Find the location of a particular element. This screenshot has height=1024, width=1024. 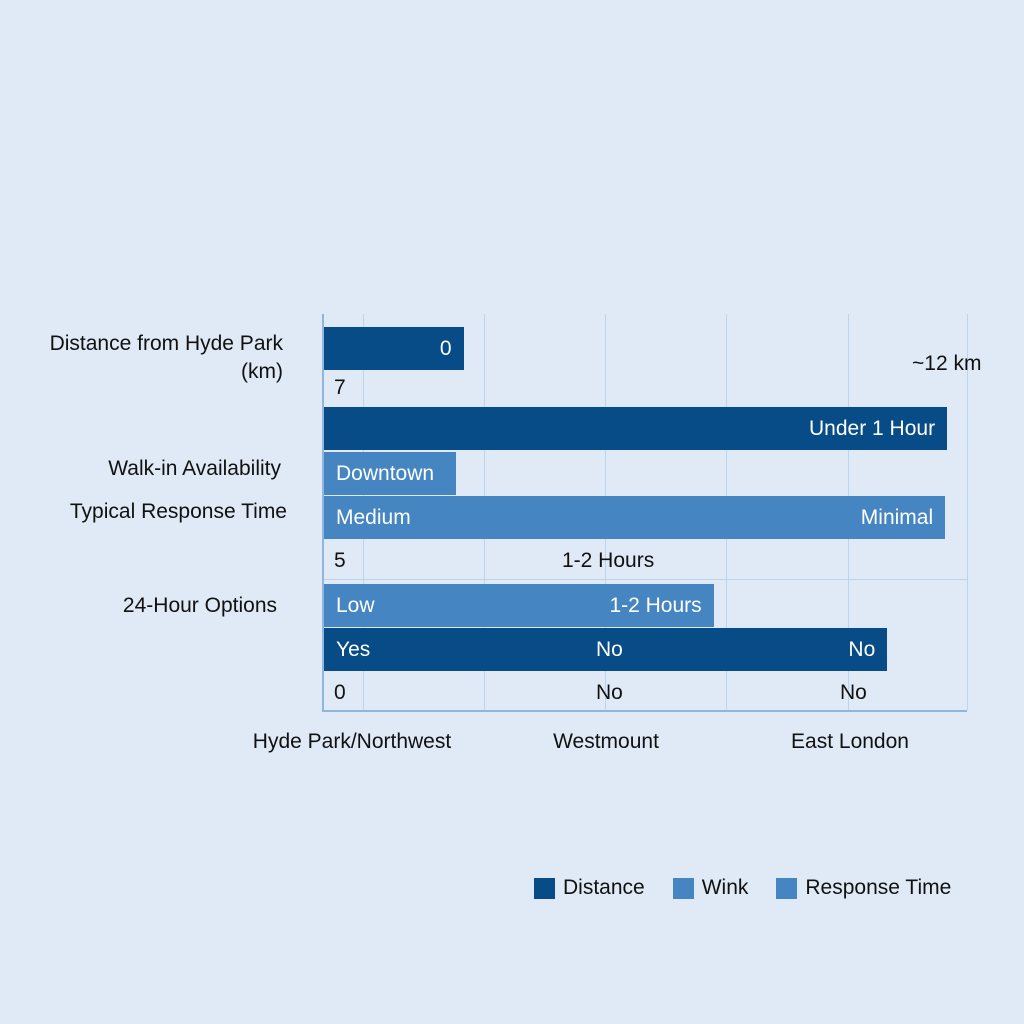

bar-label: Under 1 Hour is located at coordinates (872, 428).